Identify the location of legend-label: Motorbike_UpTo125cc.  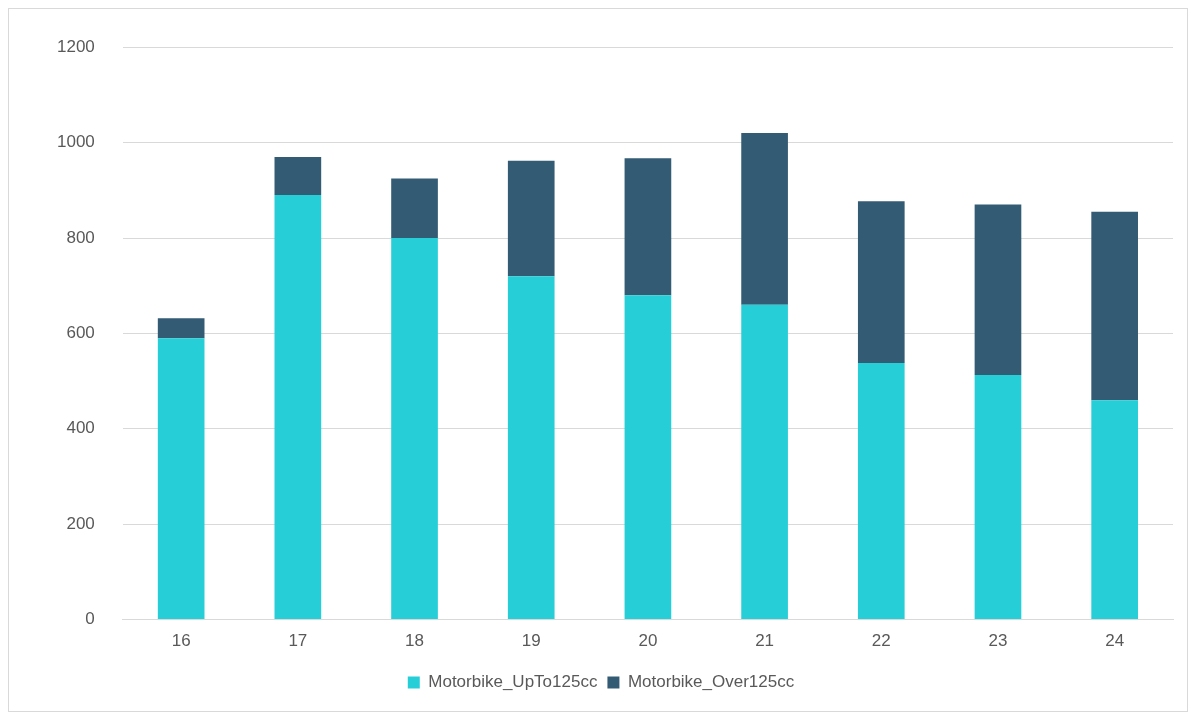
(513, 682).